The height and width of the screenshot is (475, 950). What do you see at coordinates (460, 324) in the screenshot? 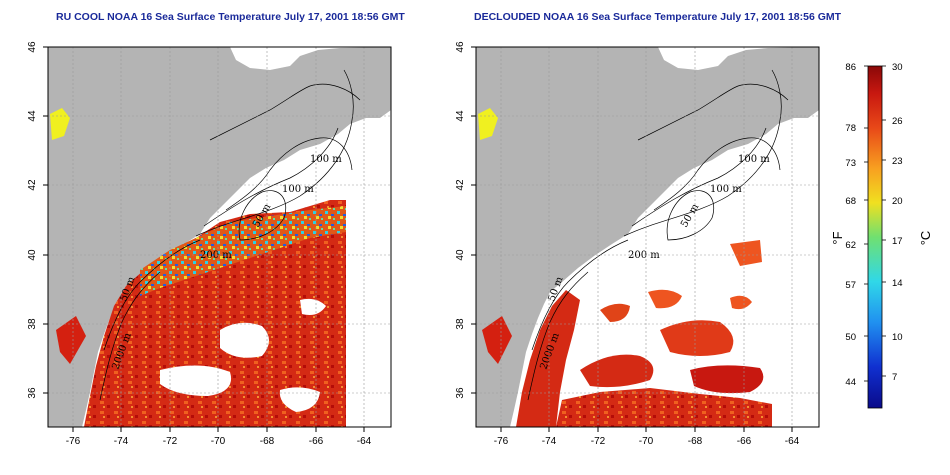
I see `right-y-tick-label: 38` at bounding box center [460, 324].